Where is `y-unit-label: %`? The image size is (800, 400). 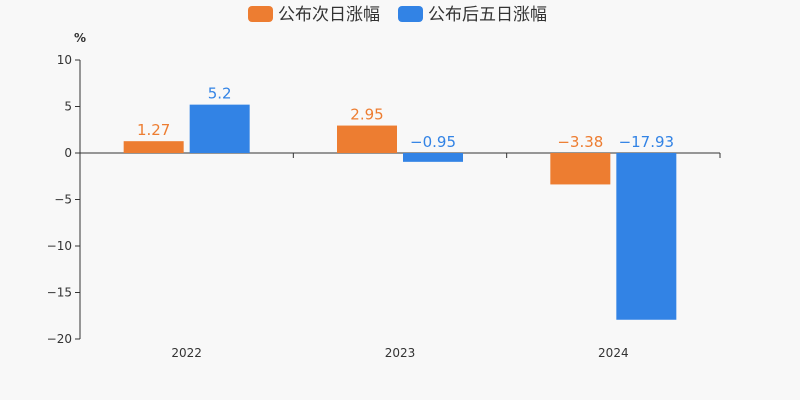 y-unit-label: % is located at coordinates (80, 38).